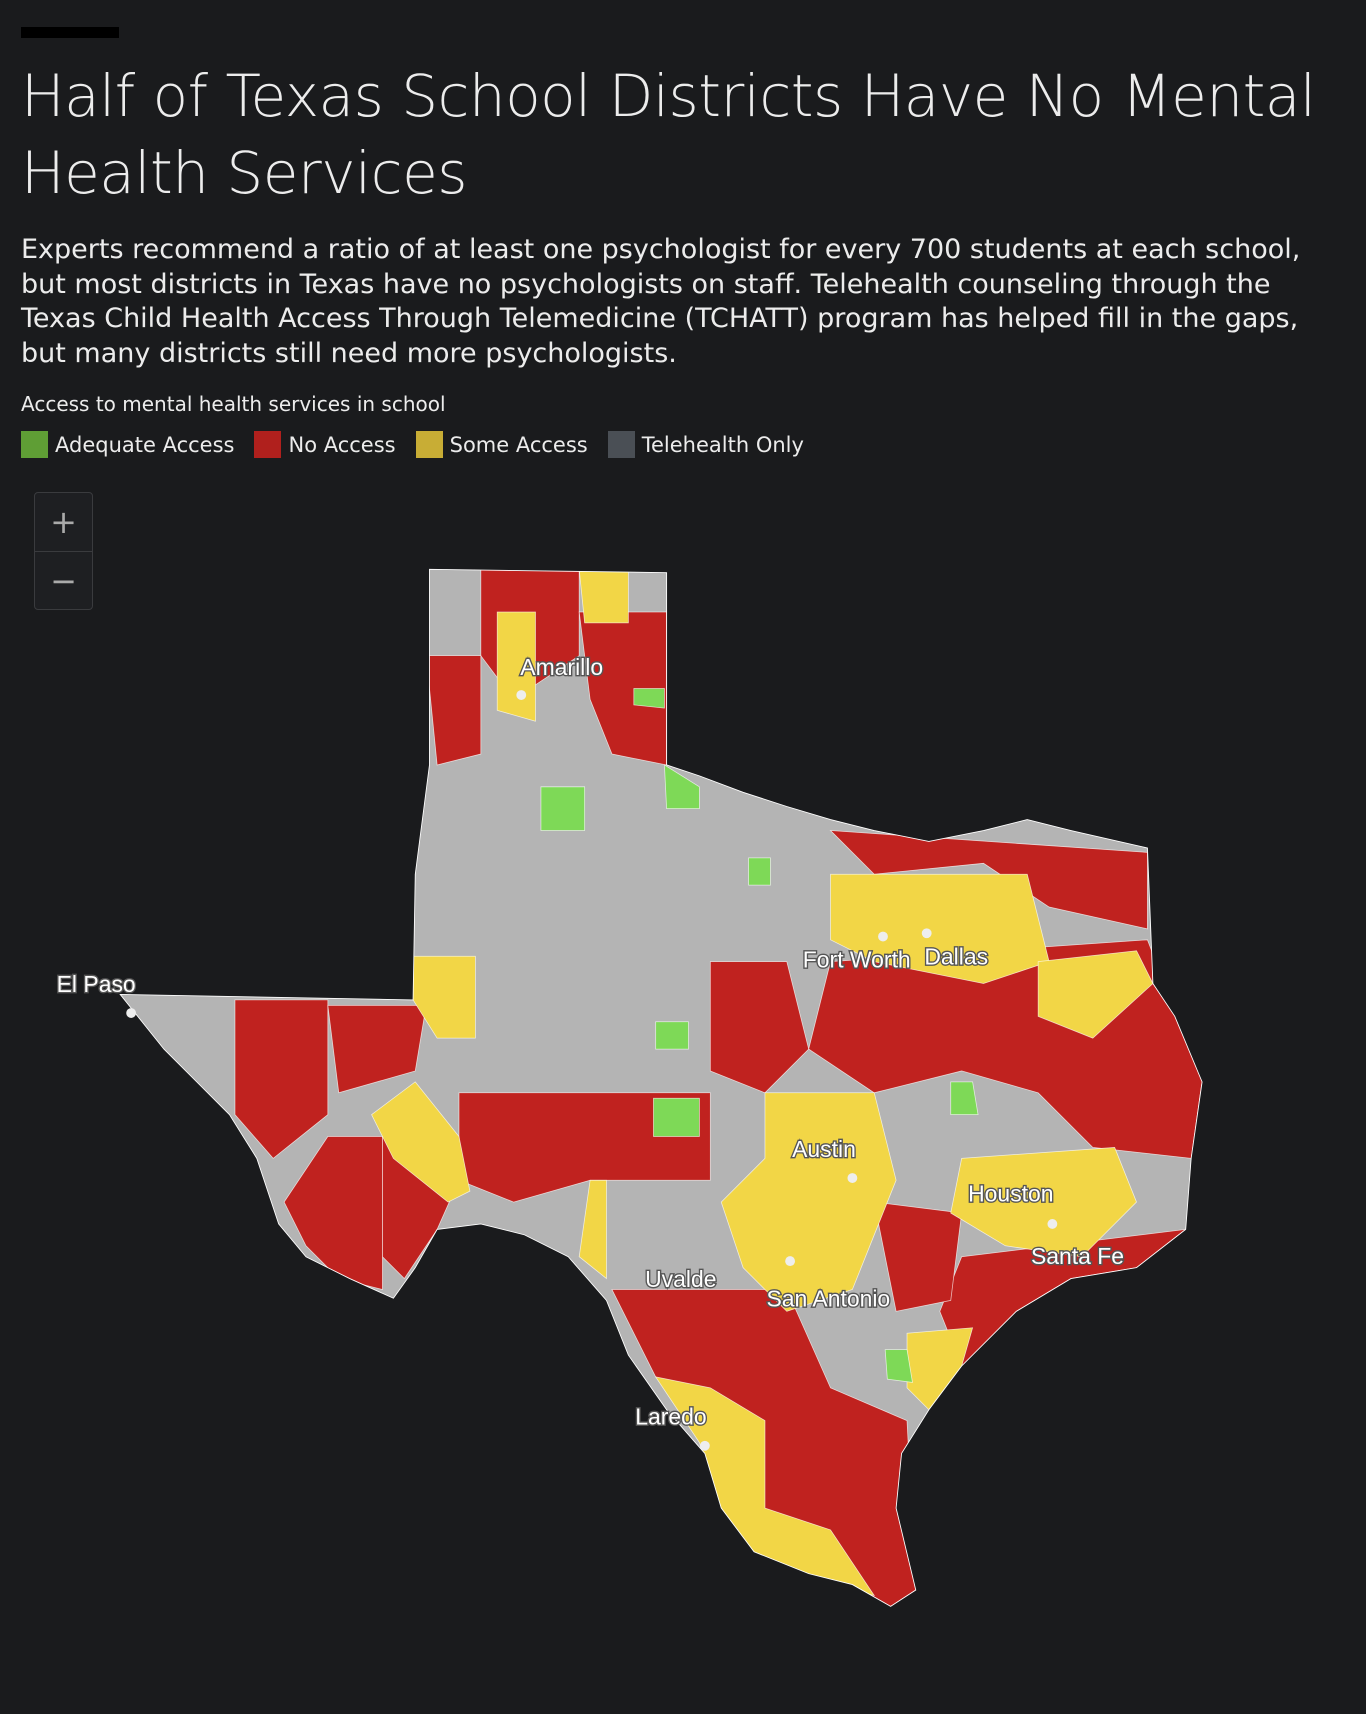 The height and width of the screenshot is (1714, 1366). What do you see at coordinates (670, 1417) in the screenshot?
I see `city-label: Laredo` at bounding box center [670, 1417].